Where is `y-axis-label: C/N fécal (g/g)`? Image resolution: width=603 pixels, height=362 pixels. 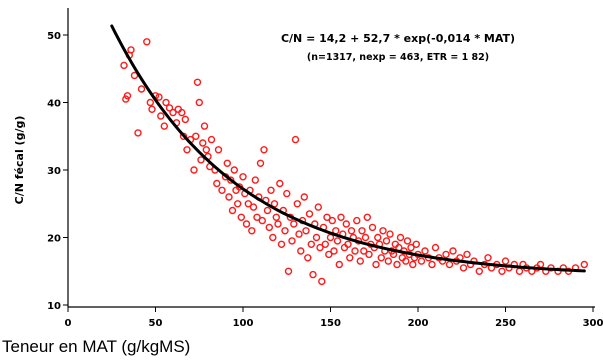
y-axis-label: C/N fécal (g/g) is located at coordinates (19, 160).